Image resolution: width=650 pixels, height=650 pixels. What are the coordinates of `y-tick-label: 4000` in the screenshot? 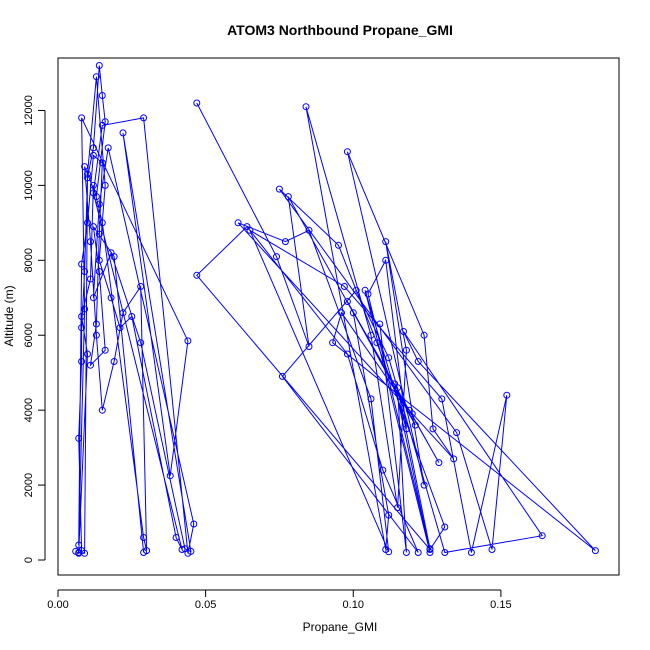 It's located at (29, 410).